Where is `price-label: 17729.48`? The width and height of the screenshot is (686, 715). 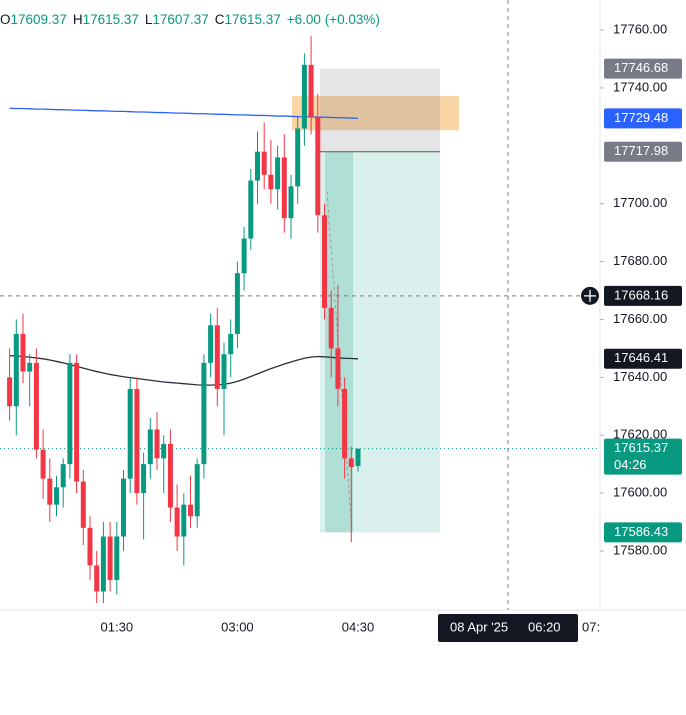 price-label: 17729.48 is located at coordinates (641, 117).